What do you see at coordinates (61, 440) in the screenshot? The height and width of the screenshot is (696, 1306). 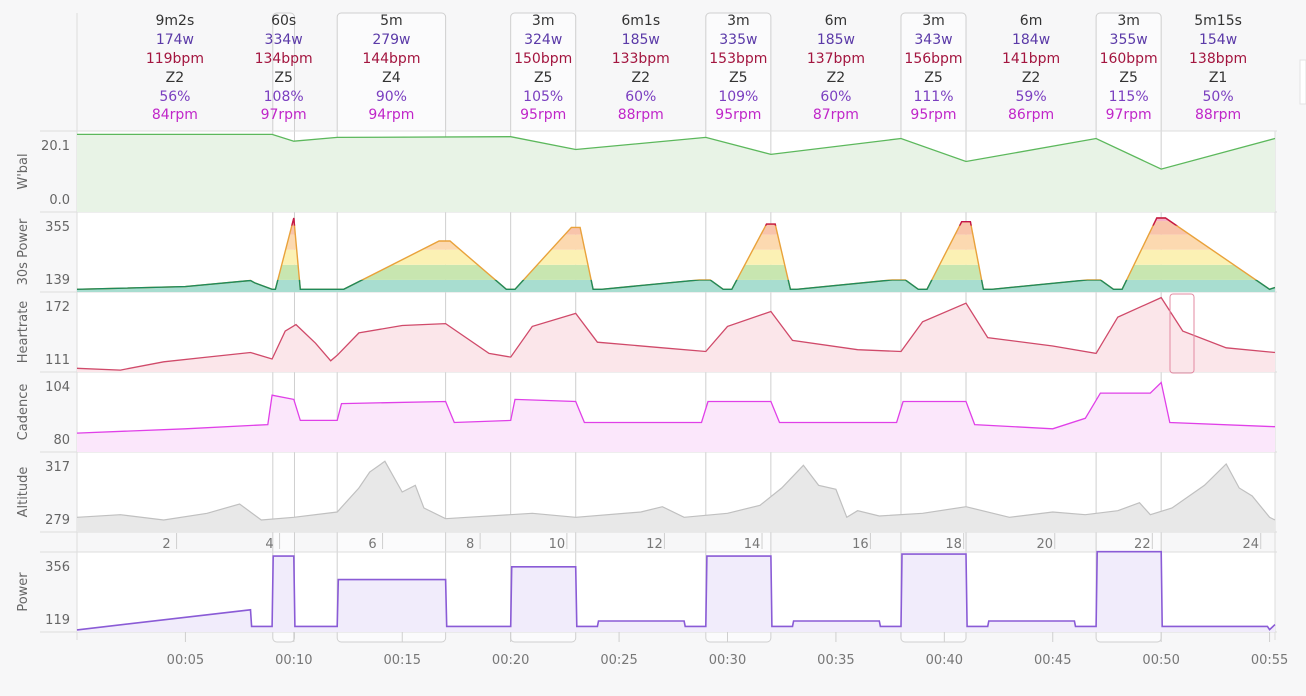 I see `cadence-ymin-label: 80` at bounding box center [61, 440].